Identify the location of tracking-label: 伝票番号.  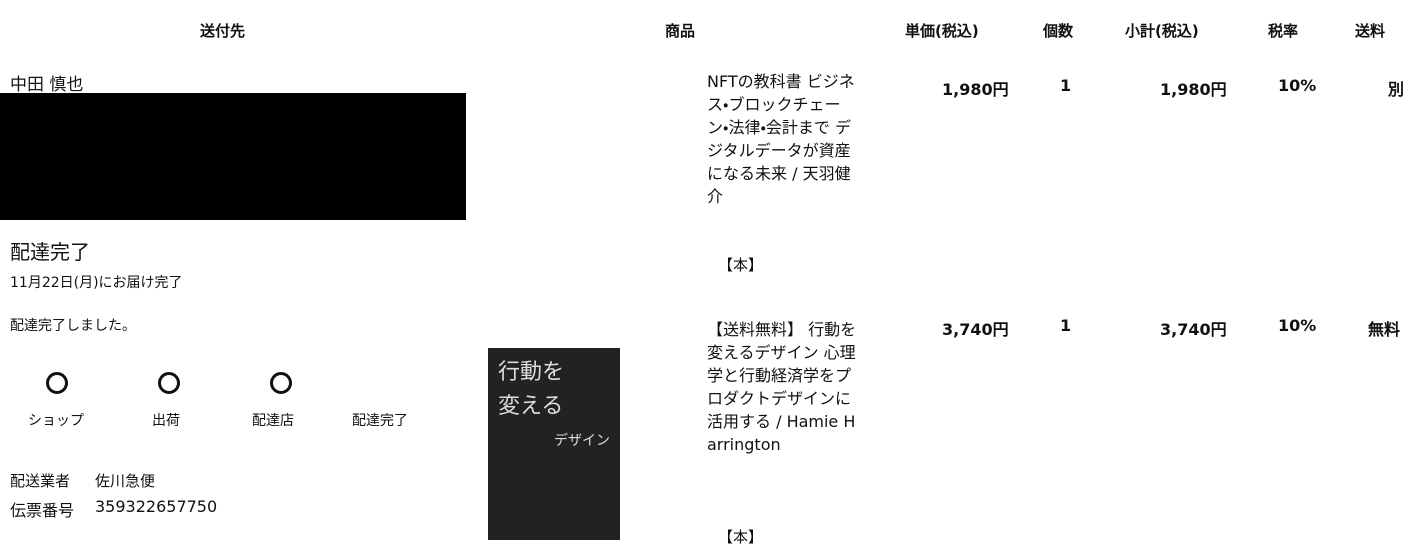
(42, 510).